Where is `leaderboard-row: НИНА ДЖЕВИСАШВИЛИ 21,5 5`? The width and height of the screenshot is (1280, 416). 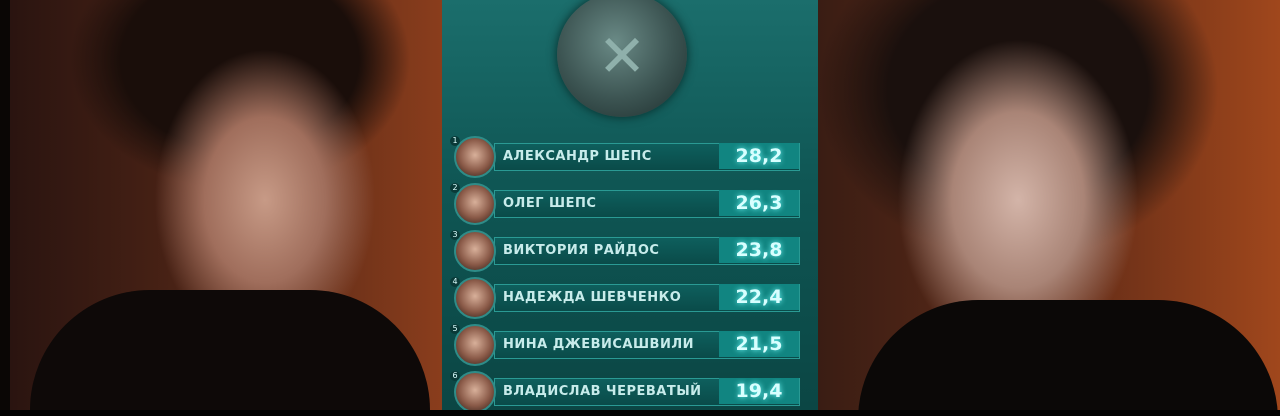 leaderboard-row: НИНА ДЖЕВИСАШВИЛИ 21,5 5 is located at coordinates (625, 345).